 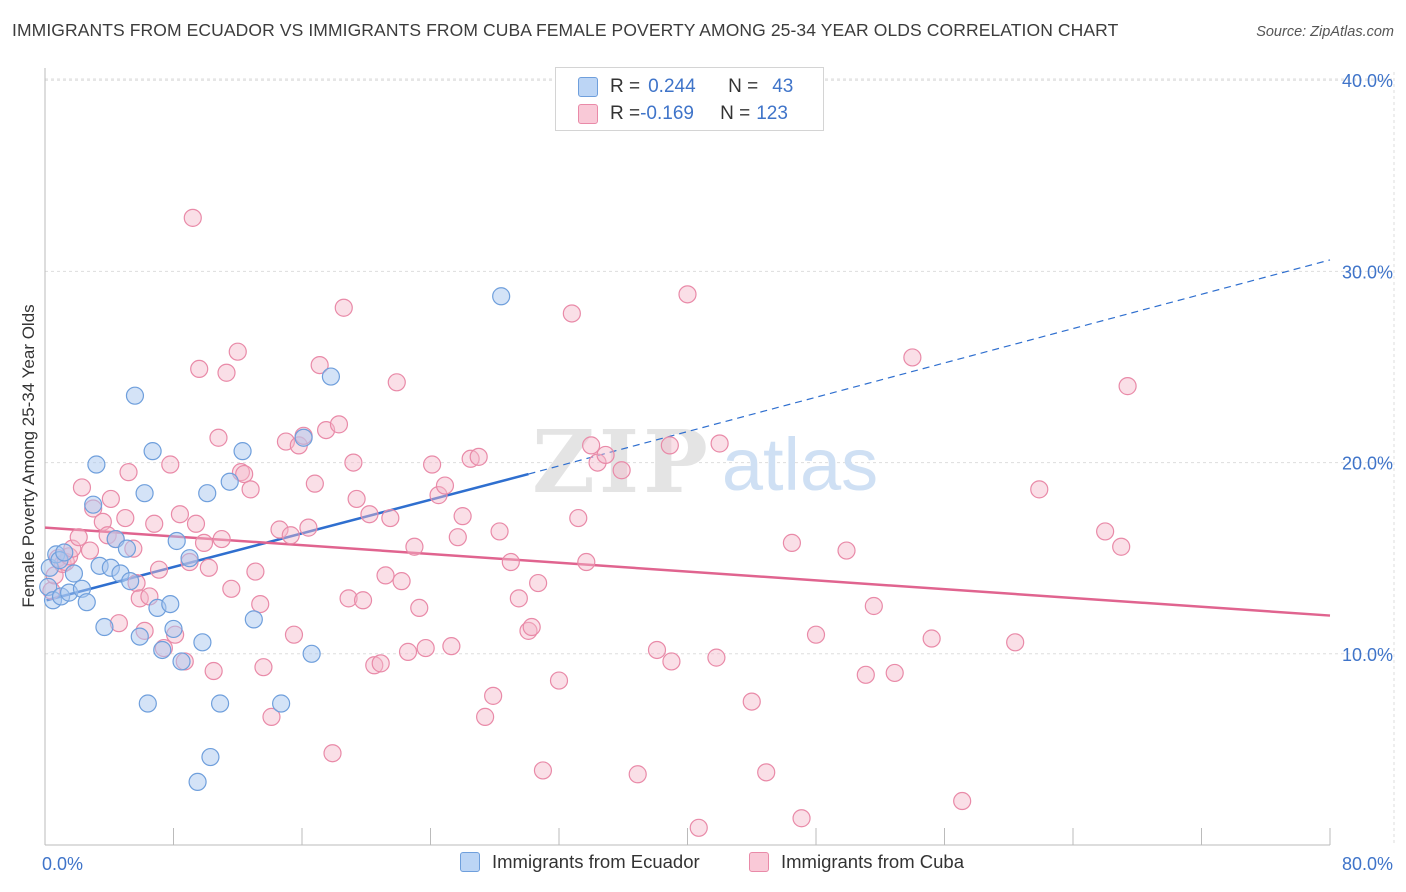 What do you see at coordinates (62, 864) in the screenshot?
I see `x-tick-label: 0.0%` at bounding box center [62, 864].